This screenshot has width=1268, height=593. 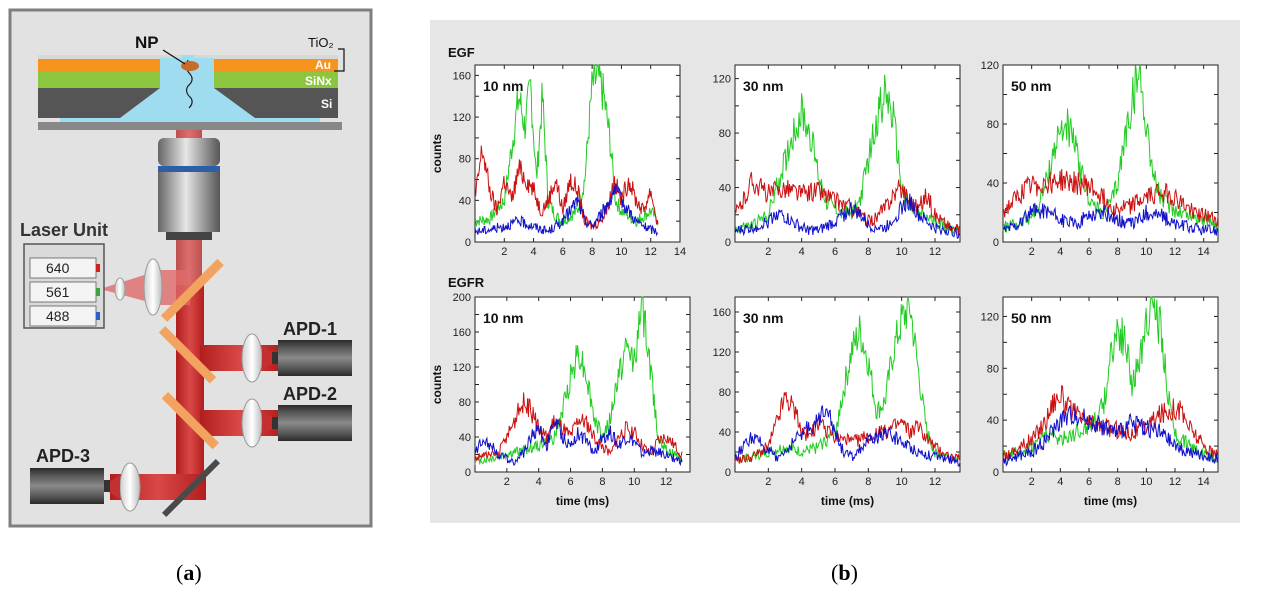 I want to click on row-label-egfr: EGFR, so click(x=466, y=282).